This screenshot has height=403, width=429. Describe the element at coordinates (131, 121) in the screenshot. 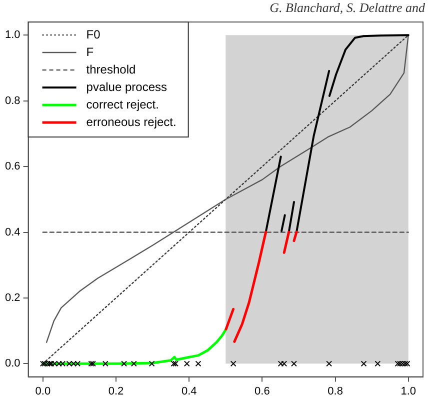

I see `legend-label: erroneous reject.` at that location.